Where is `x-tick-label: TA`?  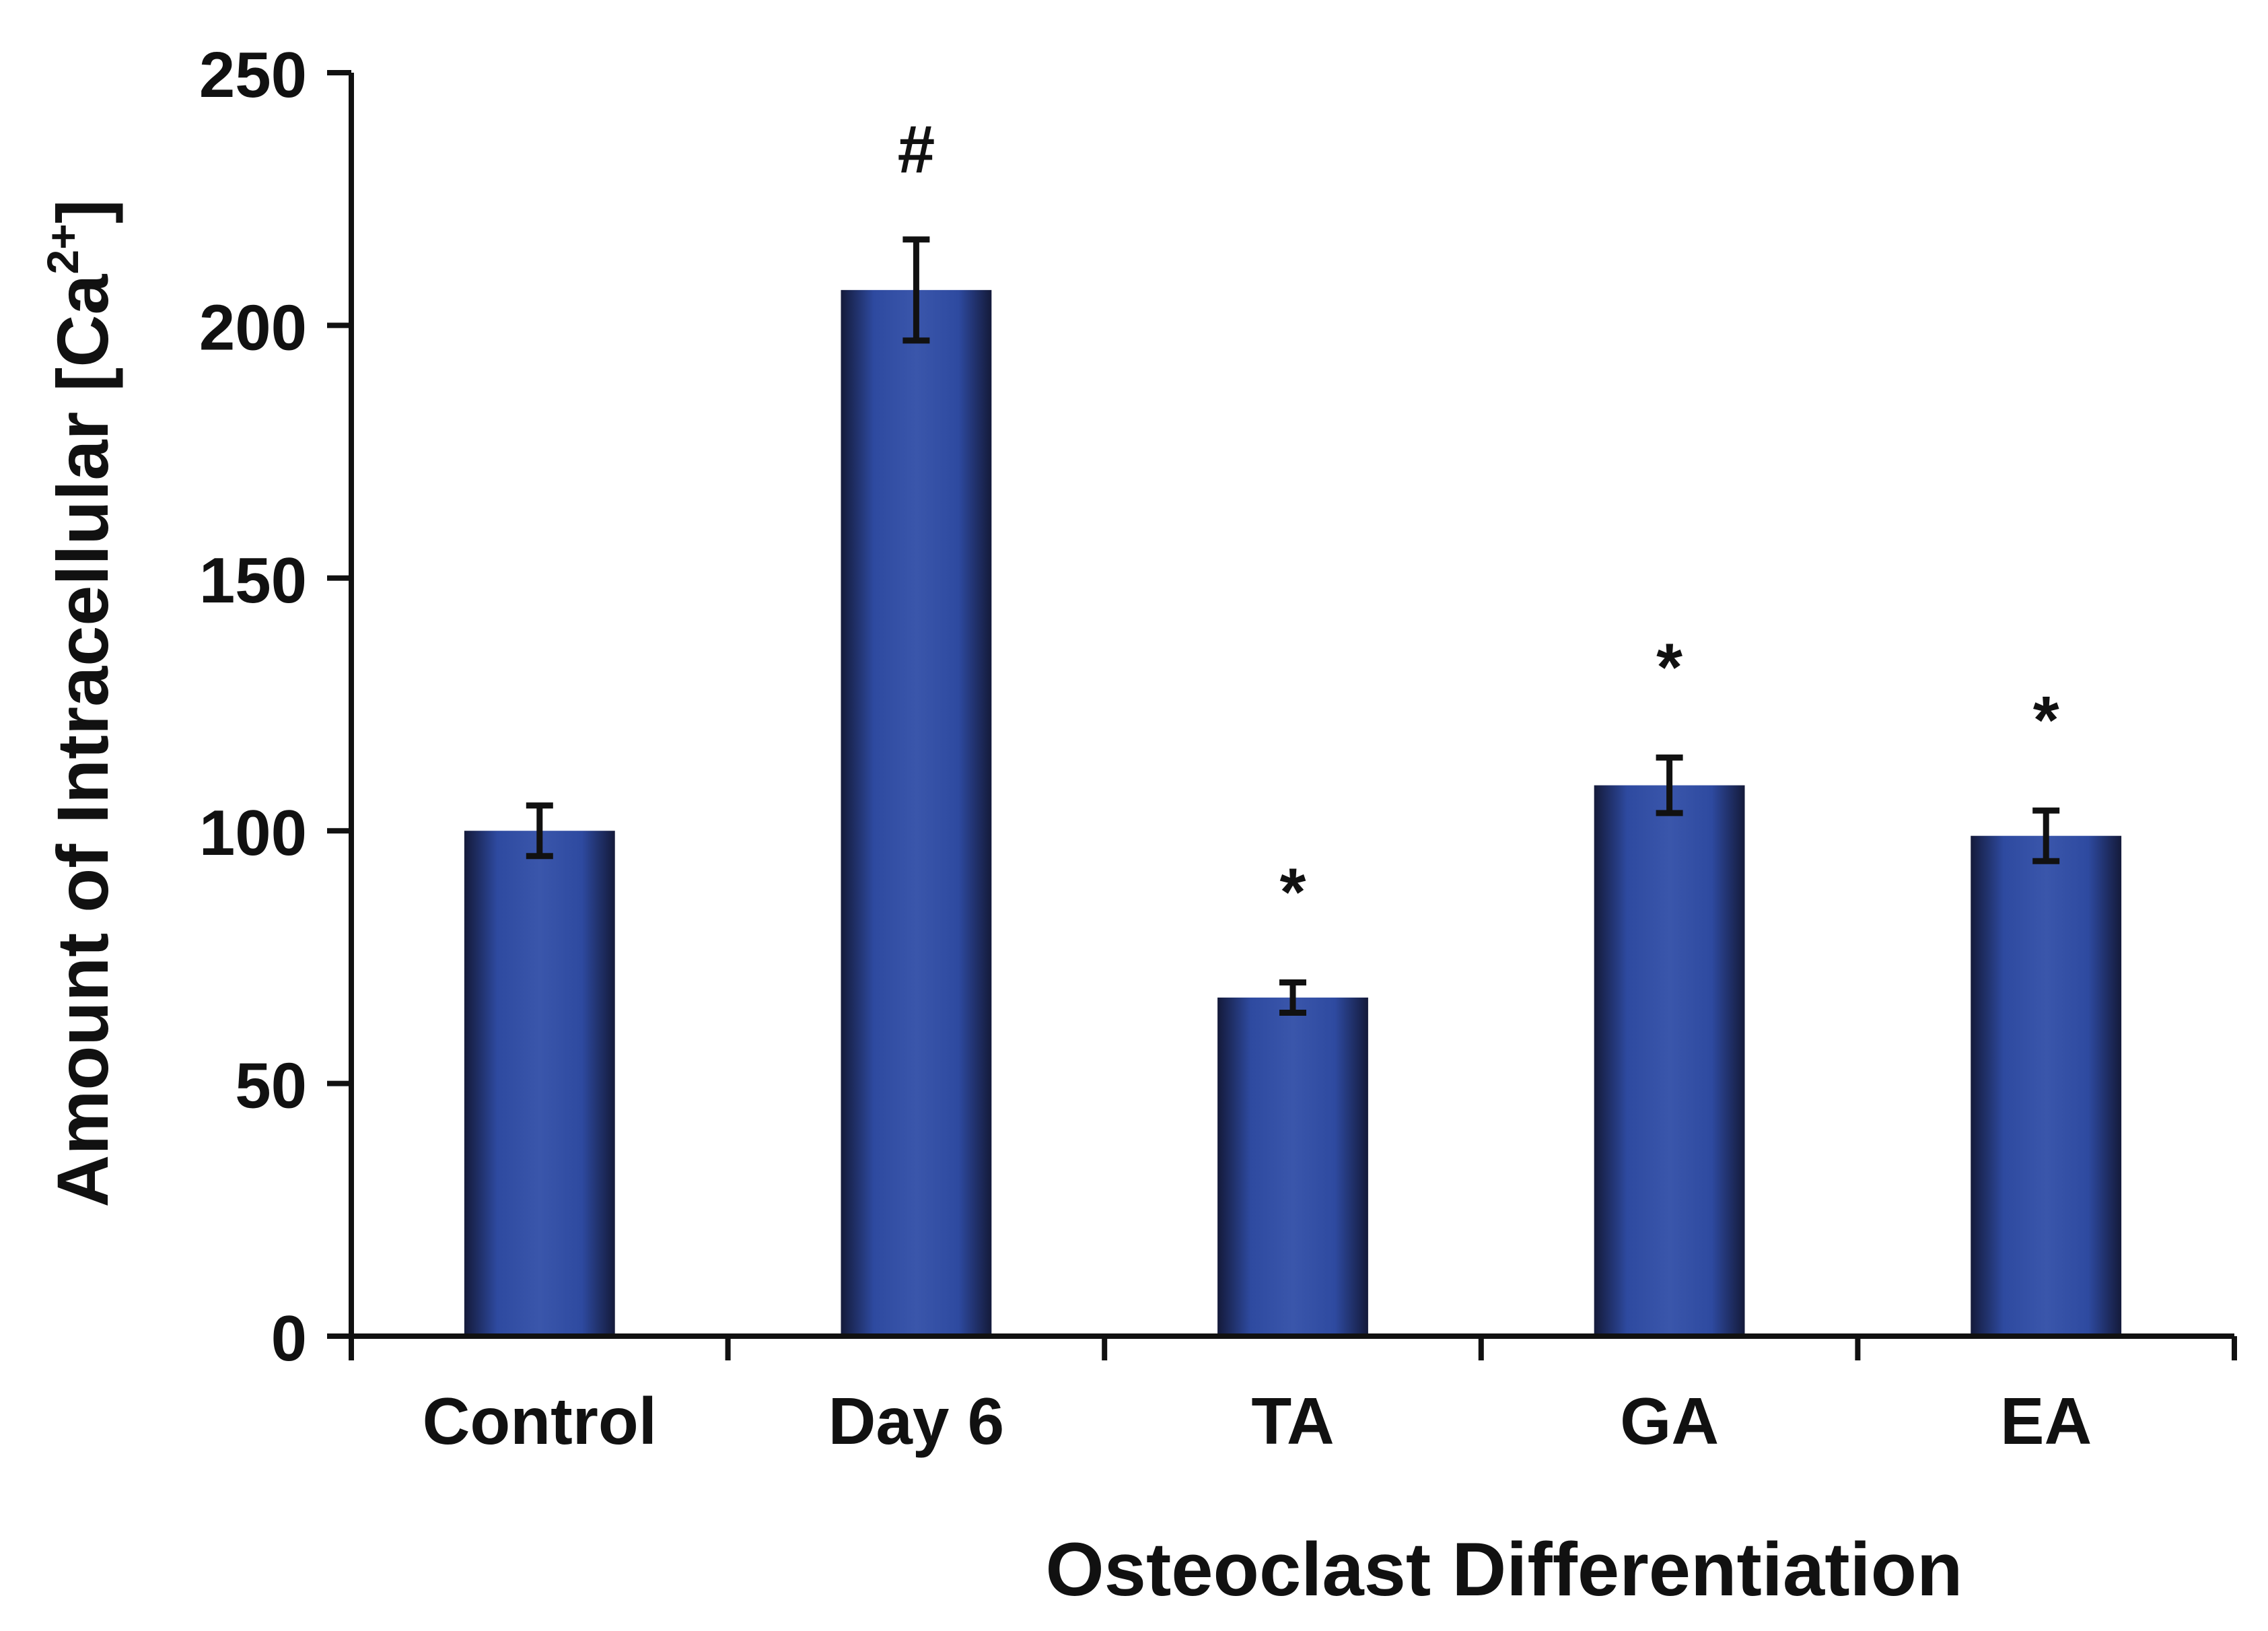
x-tick-label: TA is located at coordinates (1292, 1421).